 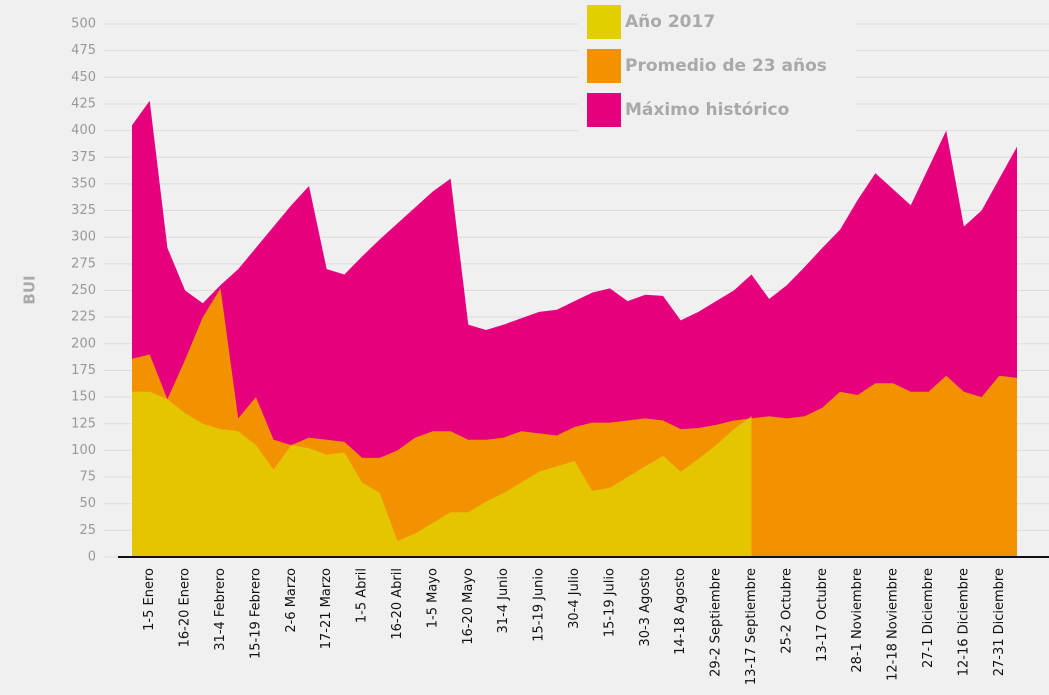 I want to click on y-tick-label: 150, so click(x=83, y=397).